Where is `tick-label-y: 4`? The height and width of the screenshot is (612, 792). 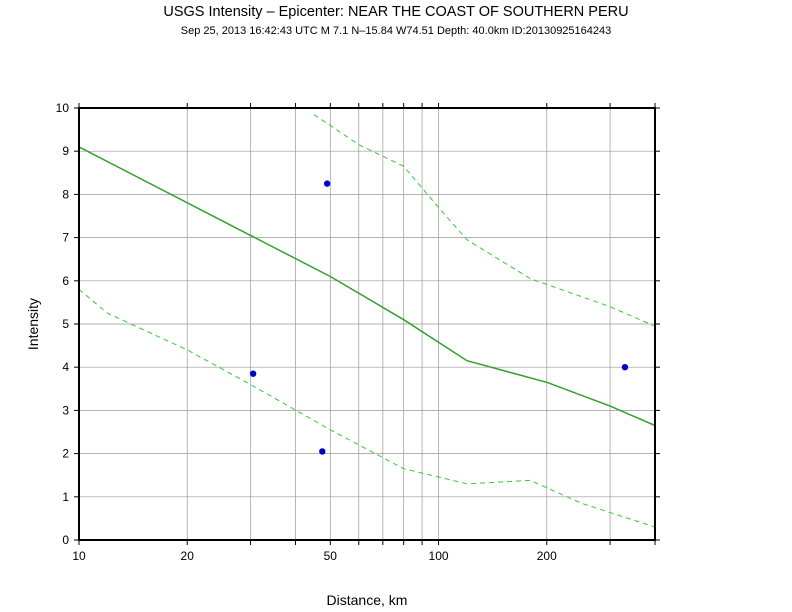 tick-label-y: 4 is located at coordinates (65, 367).